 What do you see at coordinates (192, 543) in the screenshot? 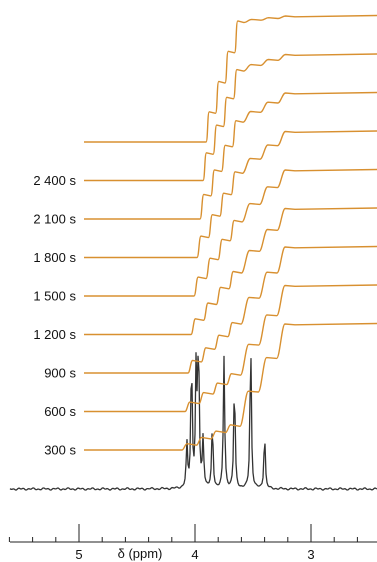
I see `x-axis: δ (ppm) 5 4 3` at bounding box center [192, 543].